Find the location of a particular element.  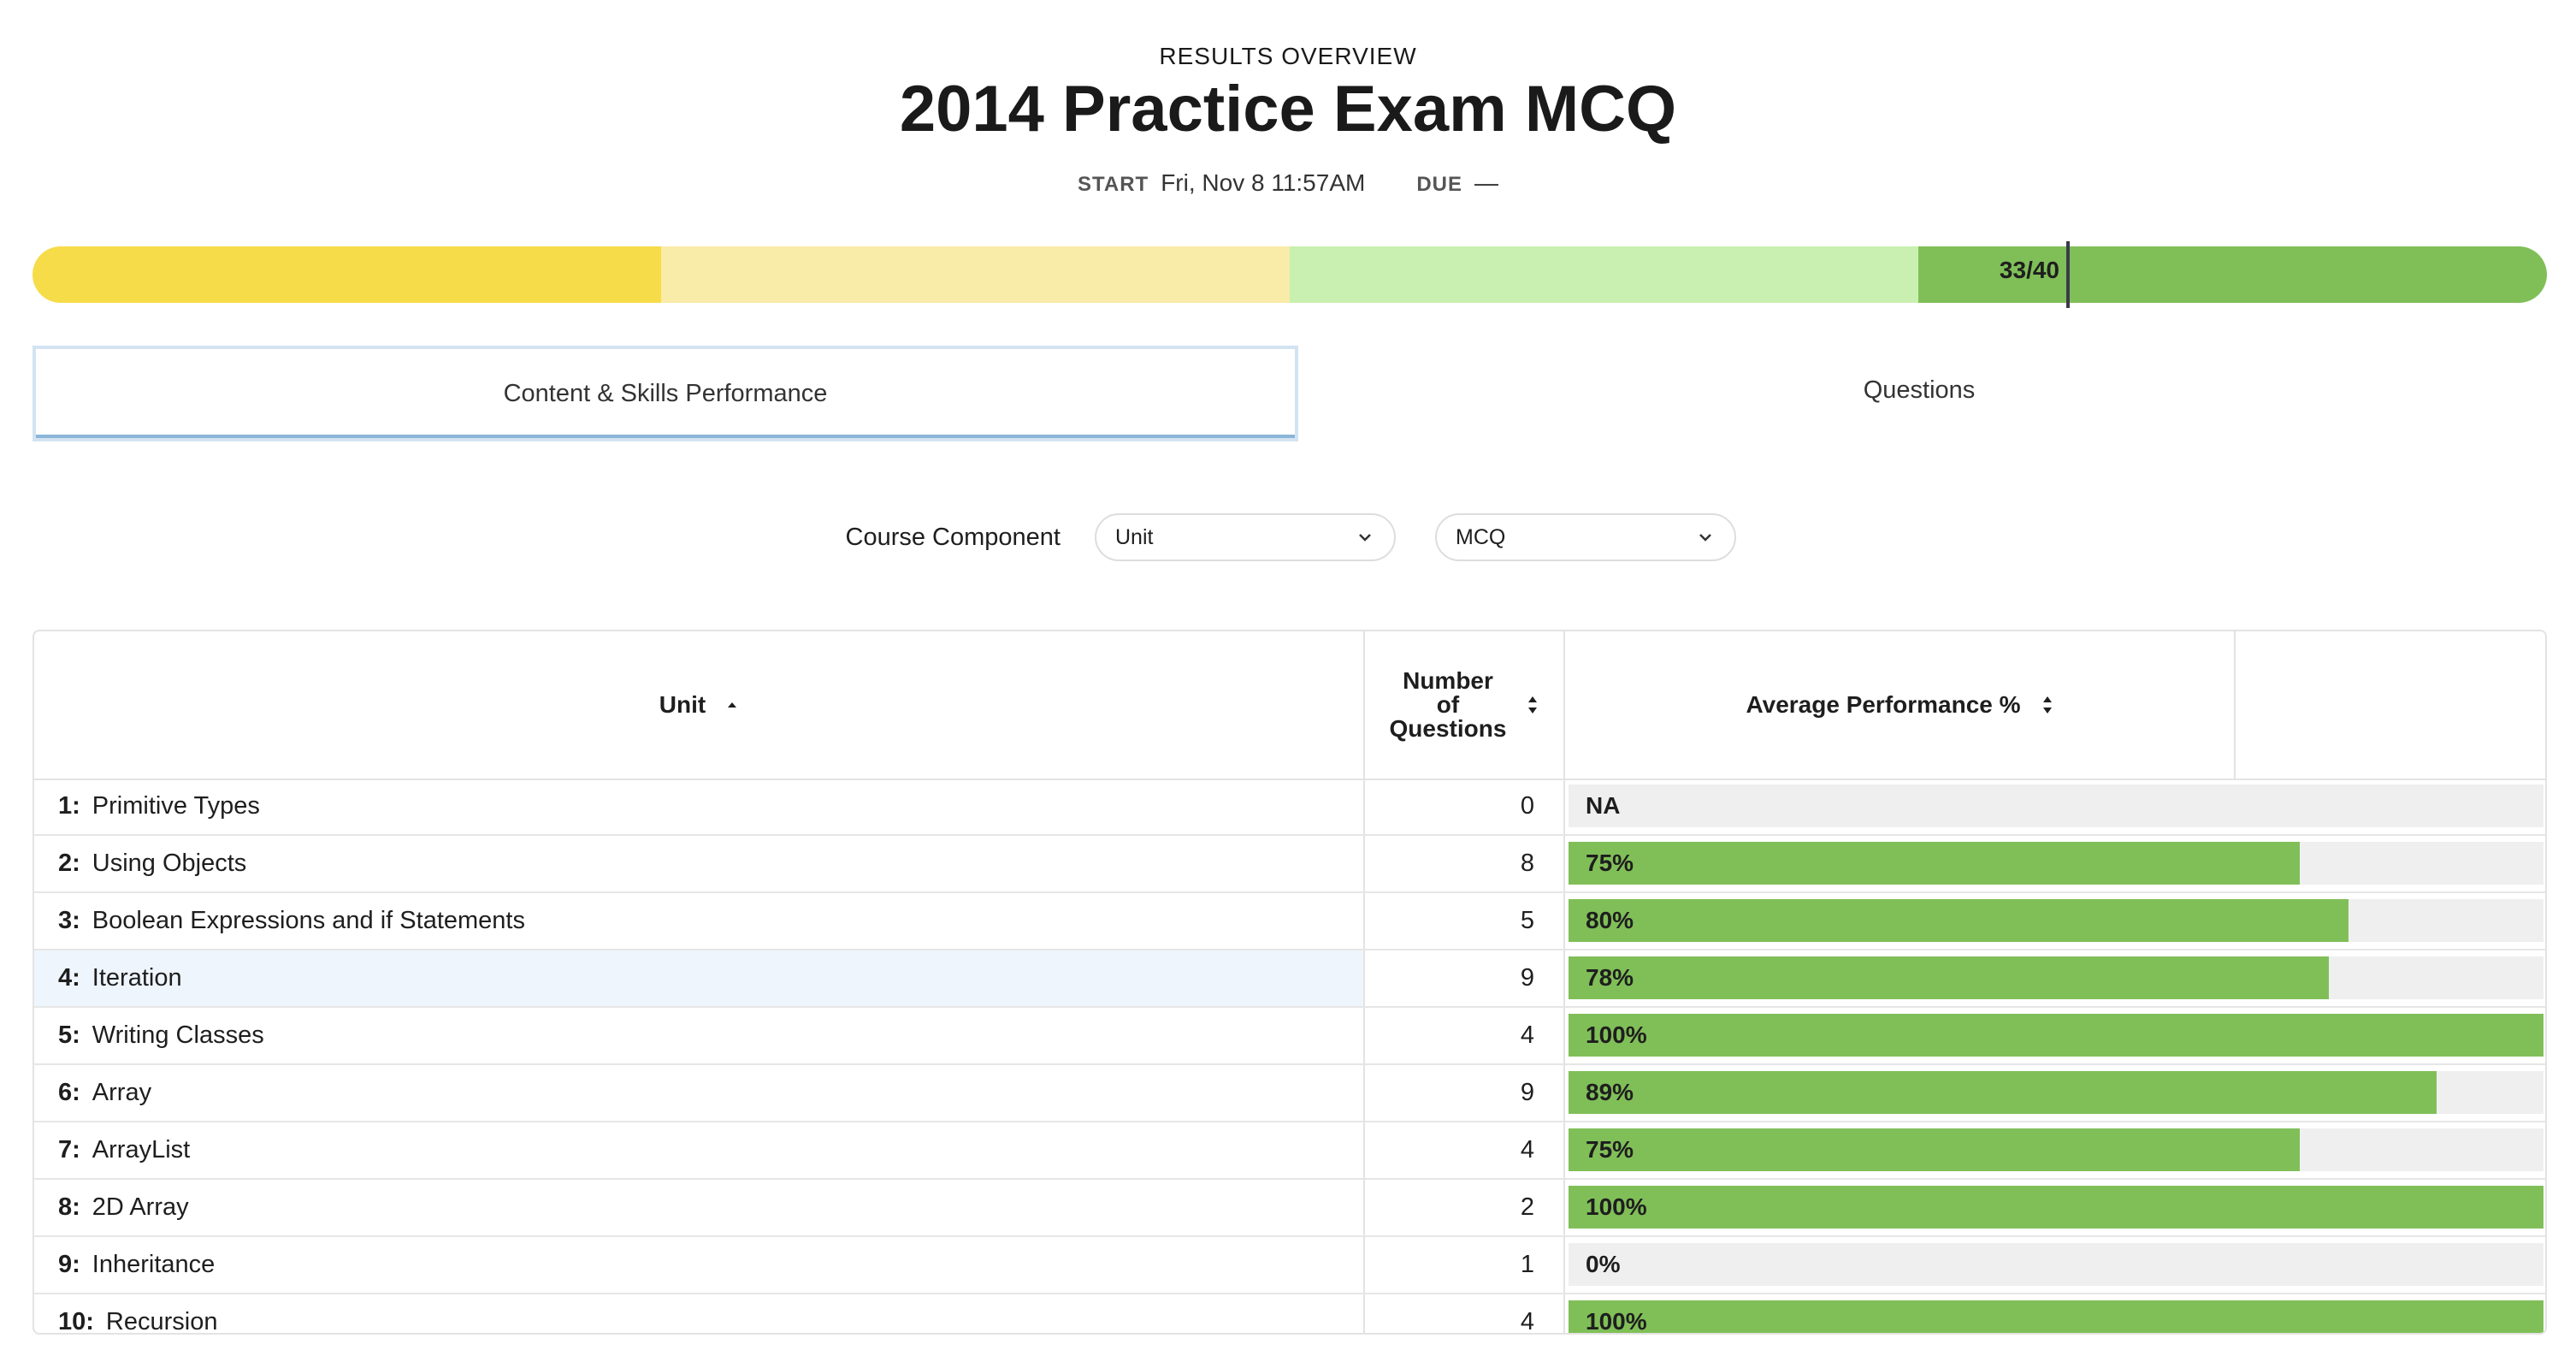

unit-name: Recursion is located at coordinates (161, 1321).